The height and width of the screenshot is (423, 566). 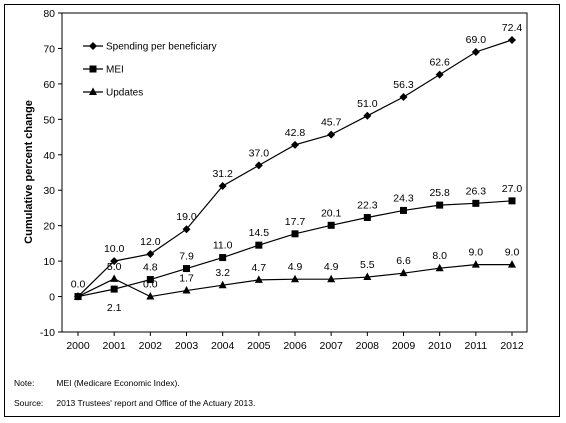 What do you see at coordinates (49, 49) in the screenshot?
I see `y-tick-label: 70` at bounding box center [49, 49].